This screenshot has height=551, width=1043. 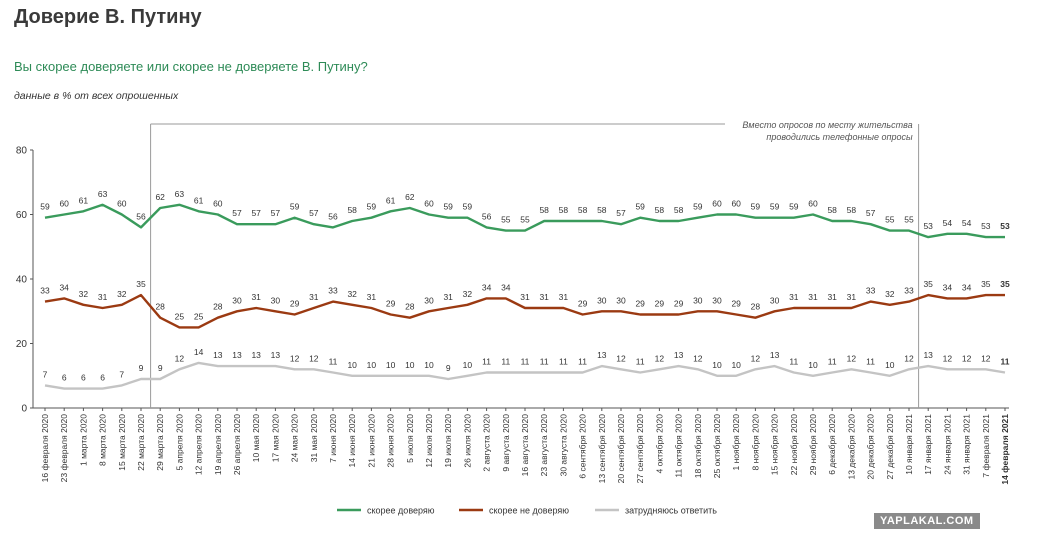 I want to click on watermark: YAPLAKAL.COM, so click(x=927, y=521).